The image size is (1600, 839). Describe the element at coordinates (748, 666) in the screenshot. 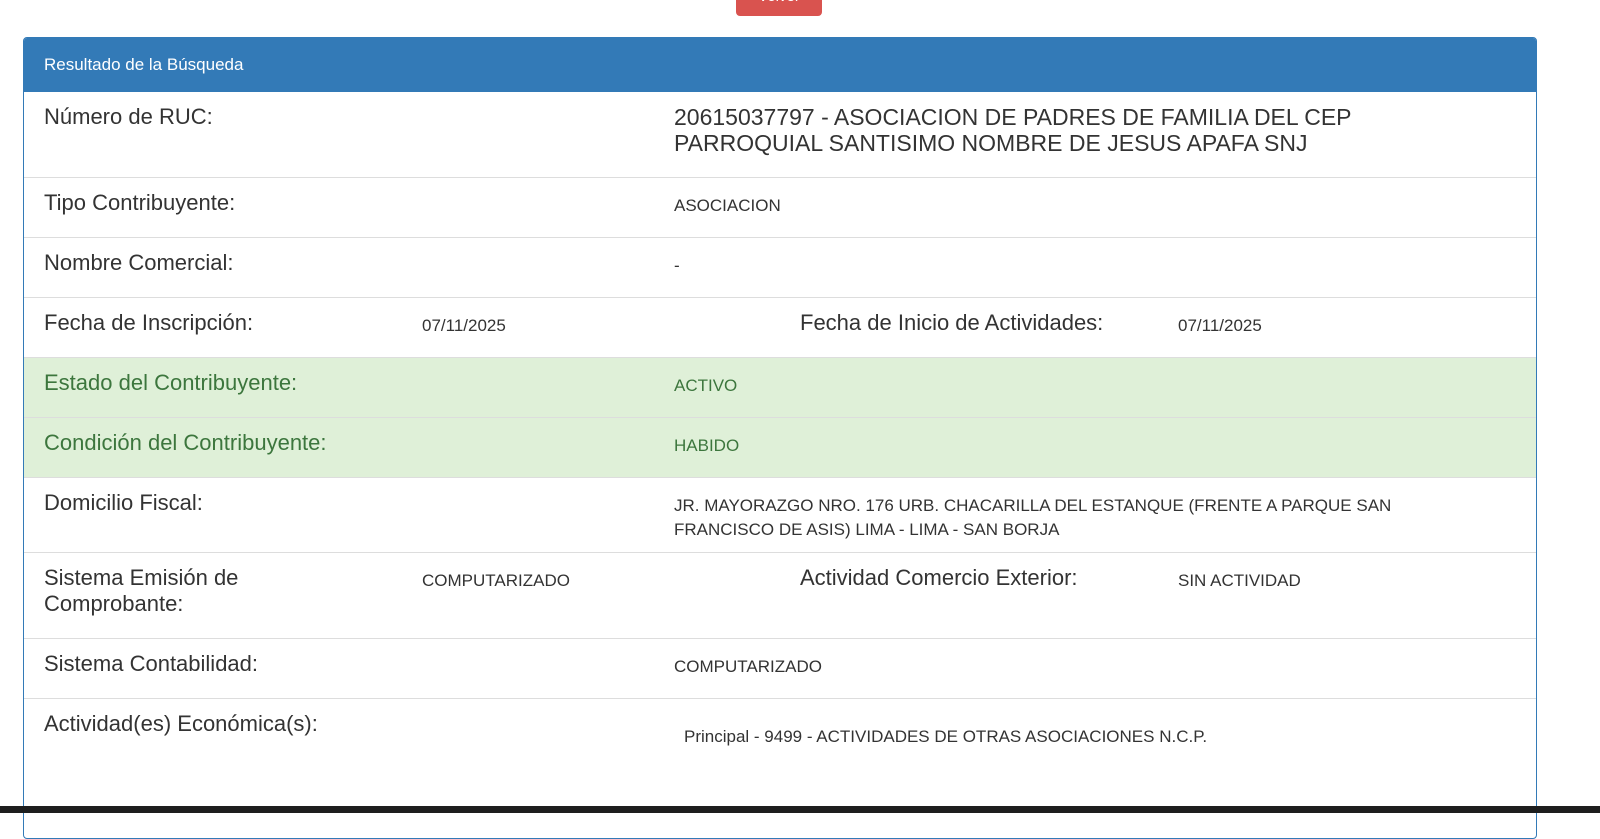

I see `contabilidad-value: COMPUTARIZADO` at that location.